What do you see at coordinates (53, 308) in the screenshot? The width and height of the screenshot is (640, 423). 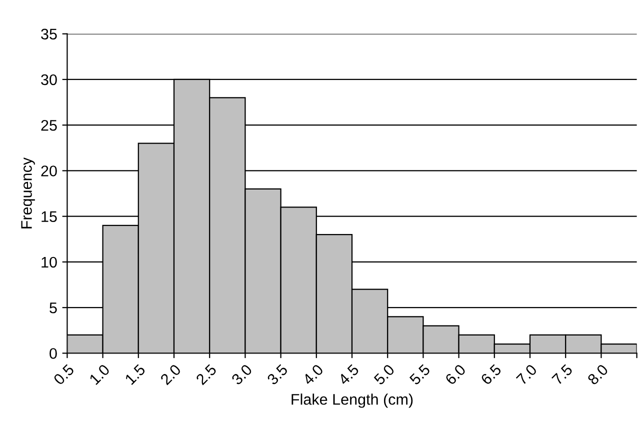 I see `y-tick-label: 5` at bounding box center [53, 308].